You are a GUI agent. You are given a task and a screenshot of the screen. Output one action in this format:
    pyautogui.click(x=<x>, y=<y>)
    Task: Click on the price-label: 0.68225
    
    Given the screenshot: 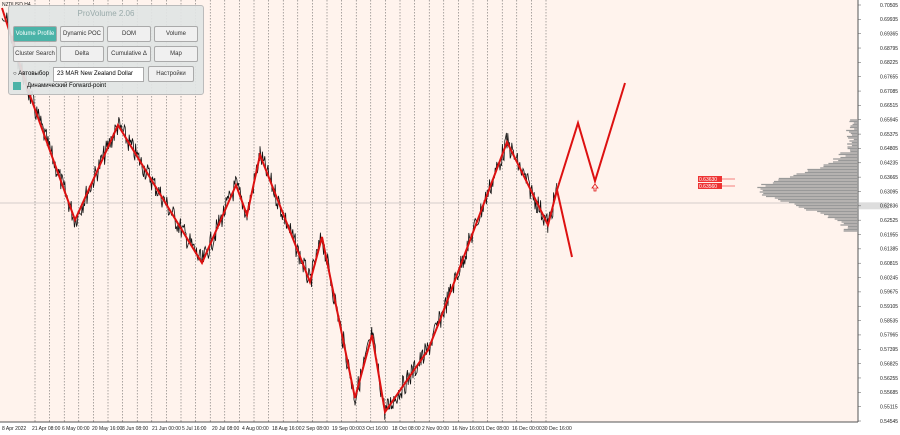 What is the action you would take?
    pyautogui.click(x=889, y=63)
    